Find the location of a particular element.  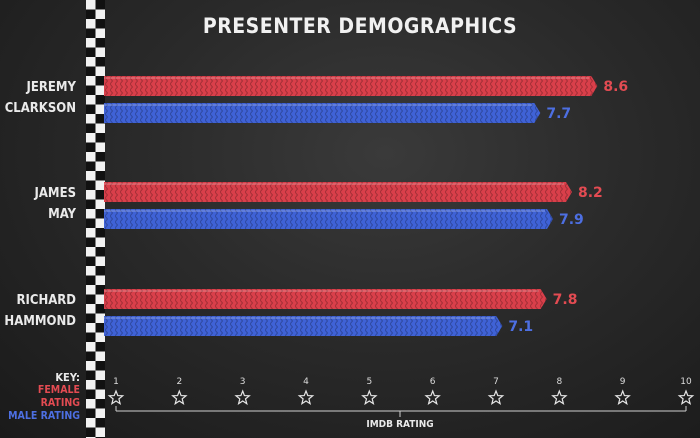

bar-value-label: 7.7 is located at coordinates (558, 114).